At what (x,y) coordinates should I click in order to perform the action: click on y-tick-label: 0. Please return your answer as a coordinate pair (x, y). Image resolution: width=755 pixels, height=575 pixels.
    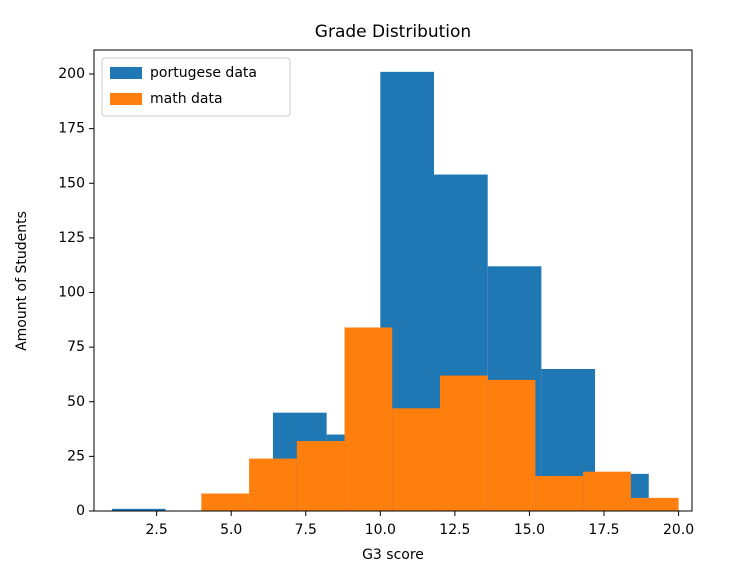
    Looking at the image, I should click on (80, 511).